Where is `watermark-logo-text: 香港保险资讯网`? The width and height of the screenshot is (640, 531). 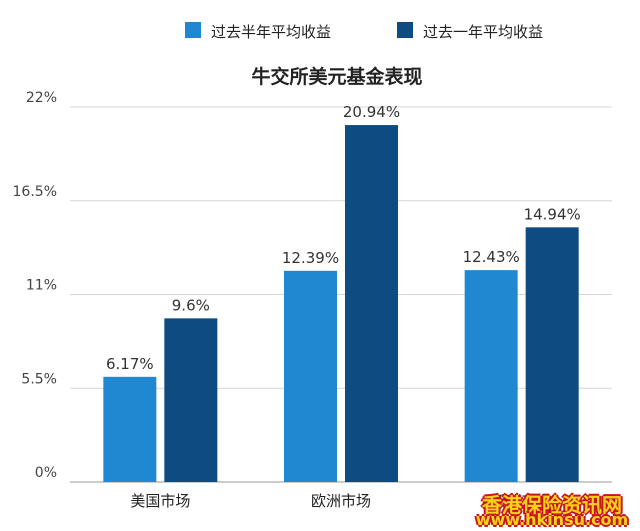
watermark-logo-text: 香港保险资讯网 is located at coordinates (552, 505).